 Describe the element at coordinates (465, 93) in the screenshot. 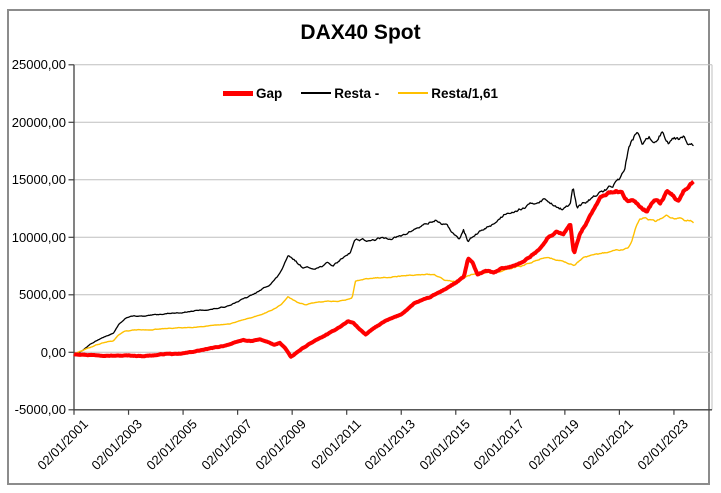

I see `legend-label-resta-161: Resta/1,61` at that location.